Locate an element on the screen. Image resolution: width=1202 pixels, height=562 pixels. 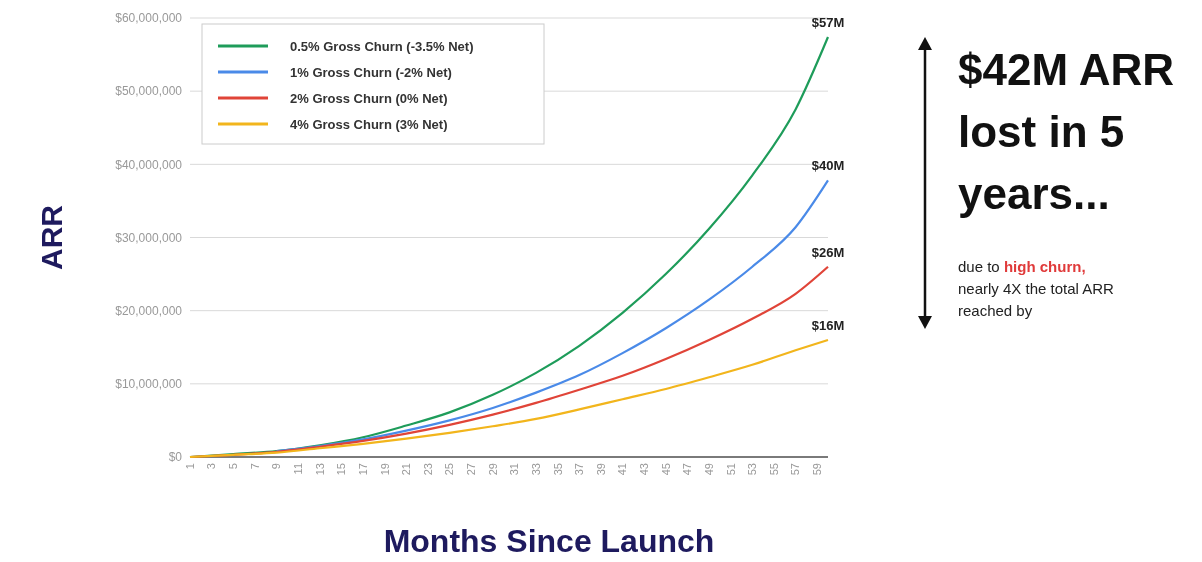
annotation: $57M is located at coordinates (828, 23).